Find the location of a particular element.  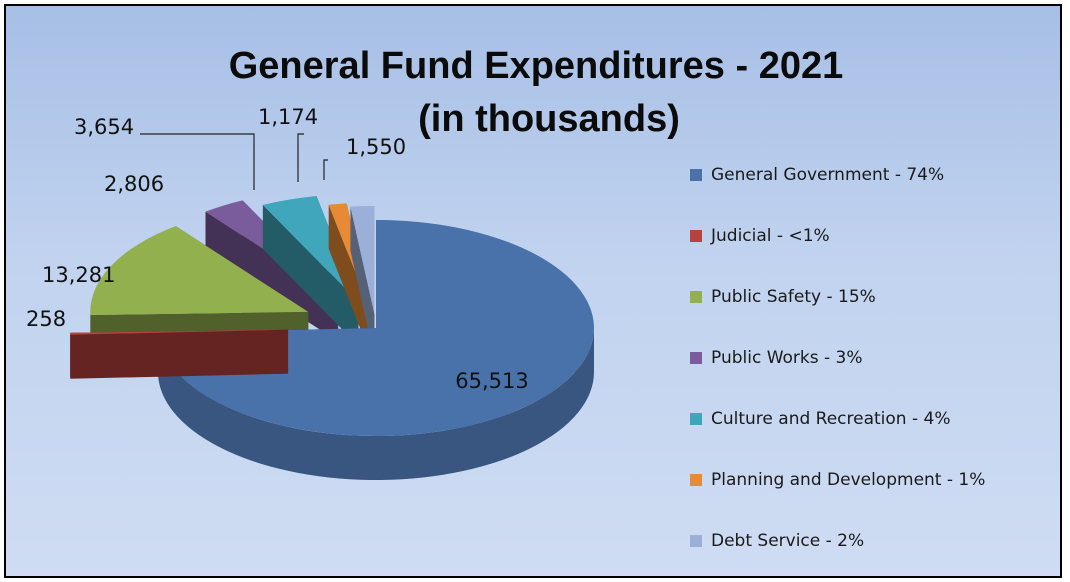

legend-label: Public Works - 3% is located at coordinates (787, 358).